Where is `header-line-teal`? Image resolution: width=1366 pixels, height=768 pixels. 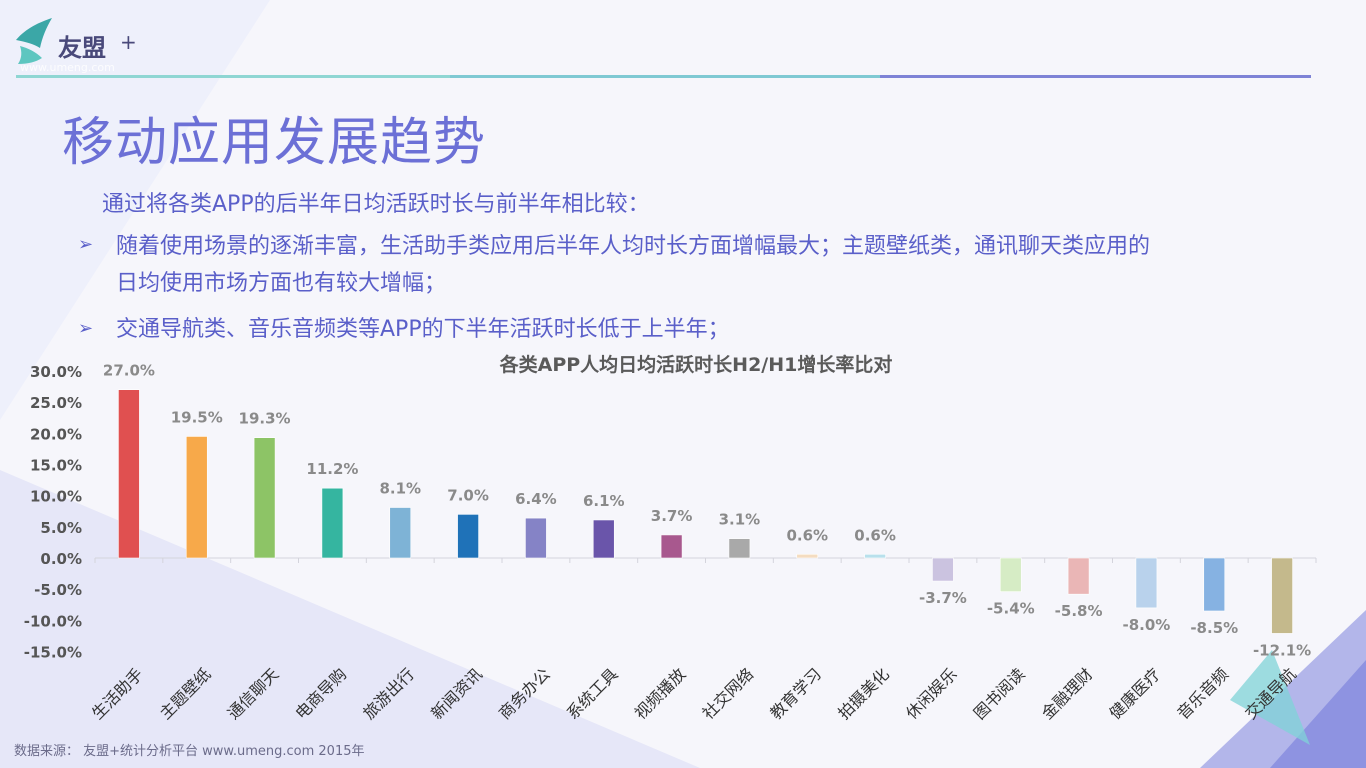
header-line-teal is located at coordinates (233, 76).